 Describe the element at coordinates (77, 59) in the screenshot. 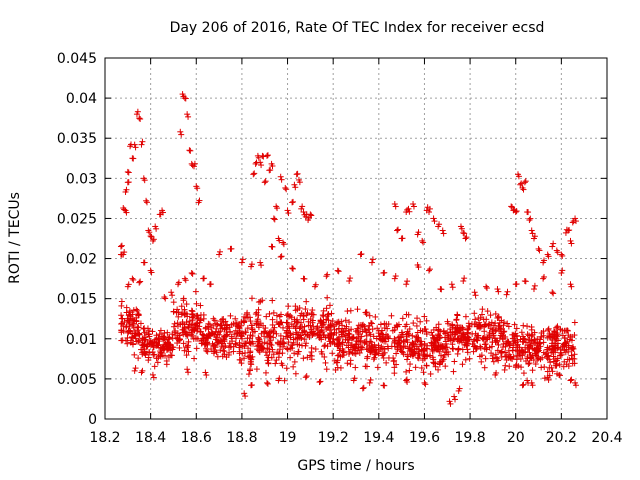

I see `y-tick-label: 0.045` at that location.